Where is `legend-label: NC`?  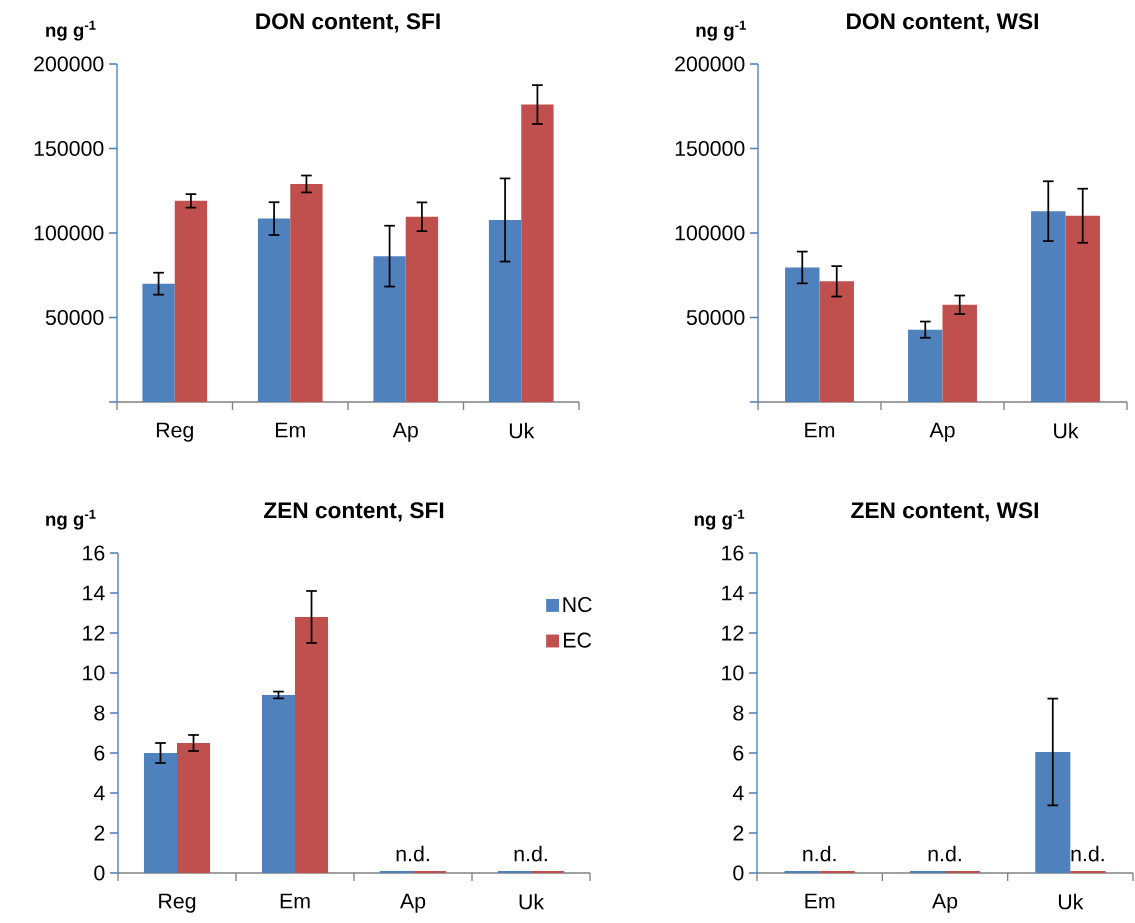
legend-label: NC is located at coordinates (577, 604).